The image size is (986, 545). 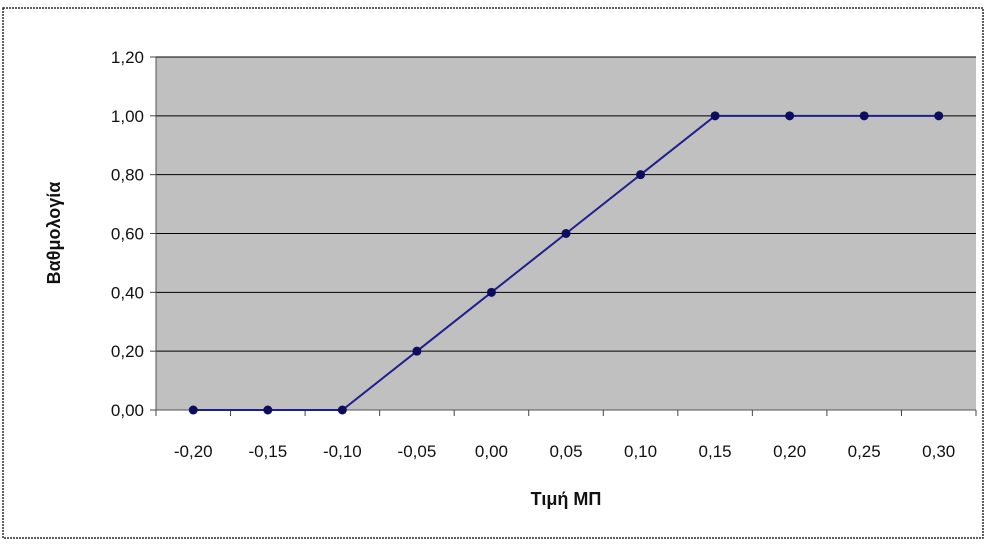 What do you see at coordinates (640, 451) in the screenshot?
I see `x-tick-label: 0,10` at bounding box center [640, 451].